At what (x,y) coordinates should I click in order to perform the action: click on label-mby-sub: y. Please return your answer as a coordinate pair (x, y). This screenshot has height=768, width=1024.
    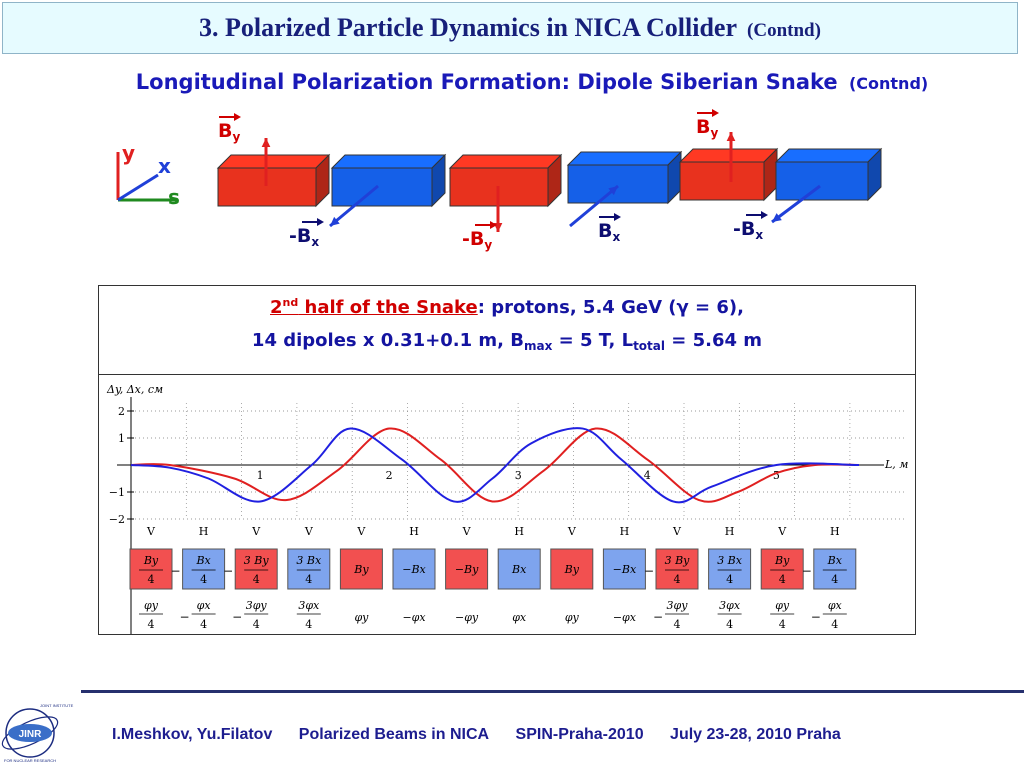
    Looking at the image, I should click on (488, 245).